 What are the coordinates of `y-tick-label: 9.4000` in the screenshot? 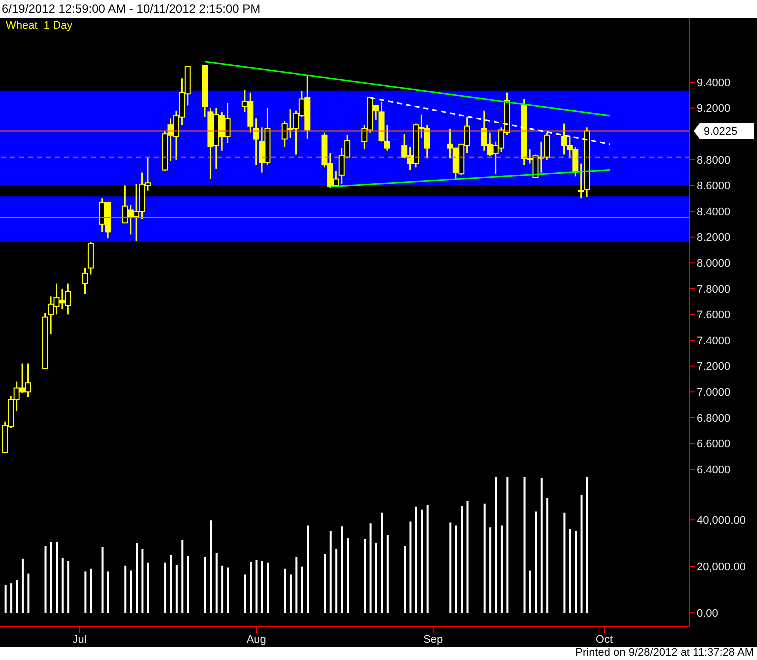 It's located at (714, 83).